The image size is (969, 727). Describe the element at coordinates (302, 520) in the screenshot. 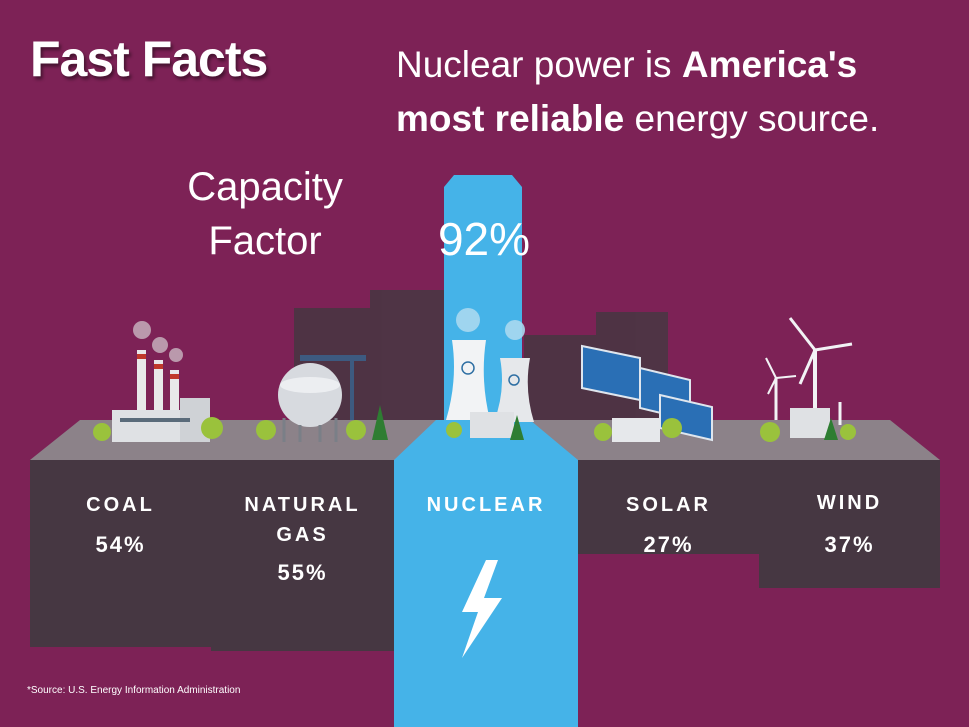

I see `category-label-natural-gas: NATURAL GAS` at that location.